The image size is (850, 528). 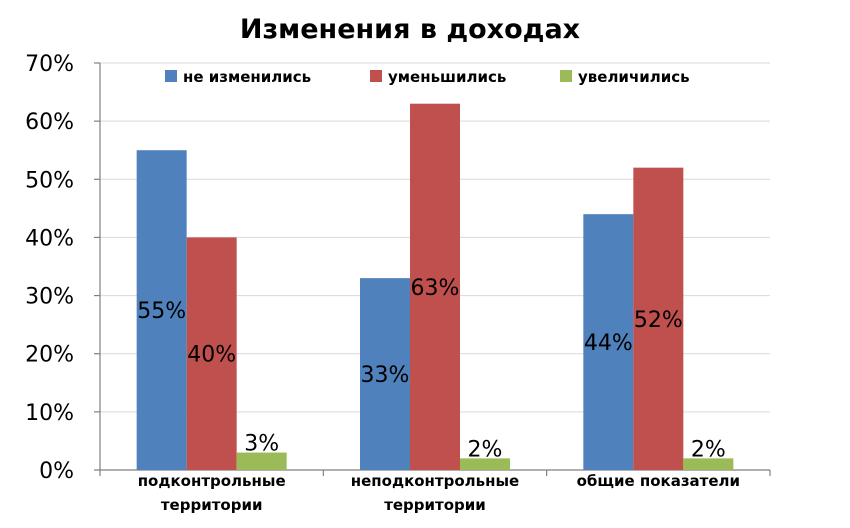 I want to click on legend-entry: уменьшились, so click(x=438, y=77).